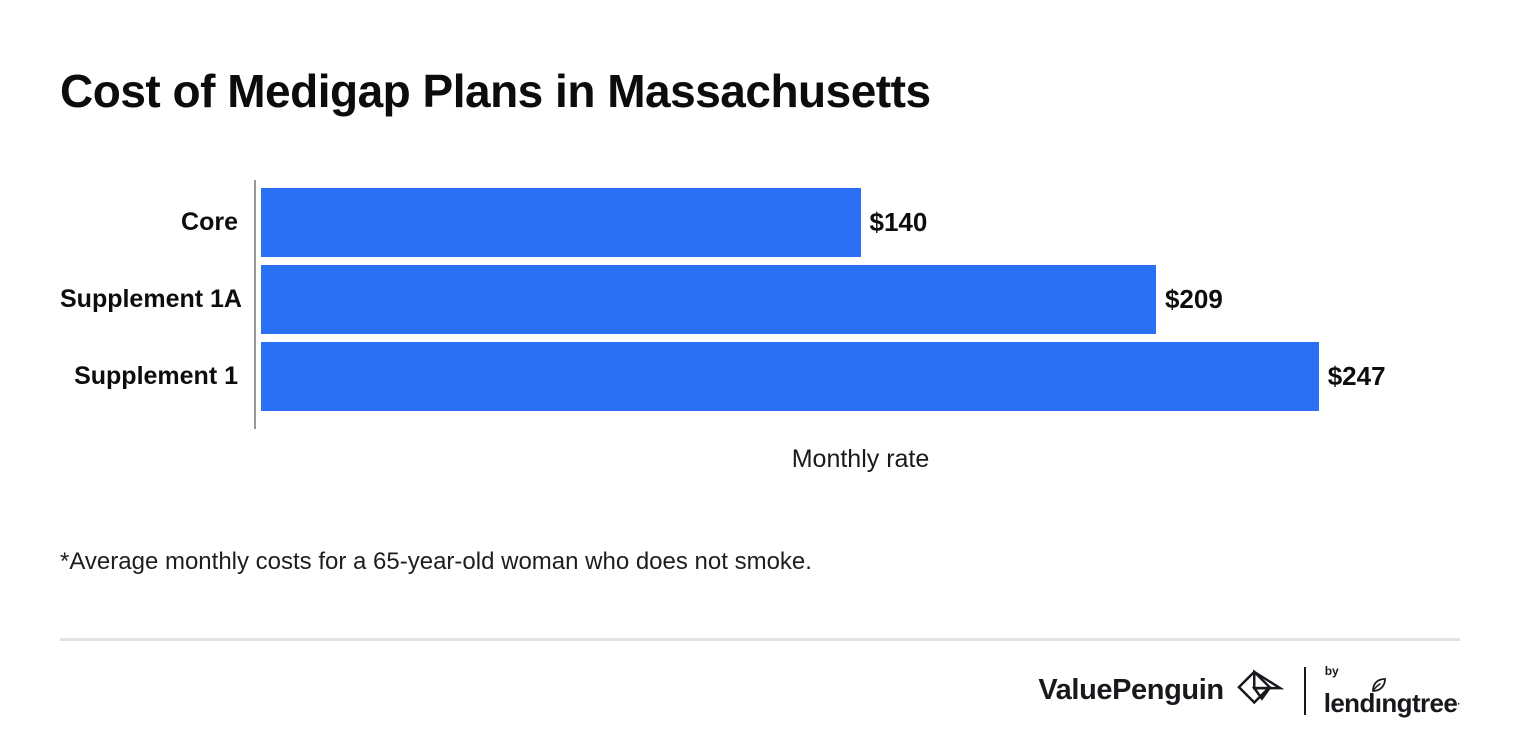 The height and width of the screenshot is (754, 1520). What do you see at coordinates (1193, 299) in the screenshot?
I see `bar-value-label: $209` at bounding box center [1193, 299].